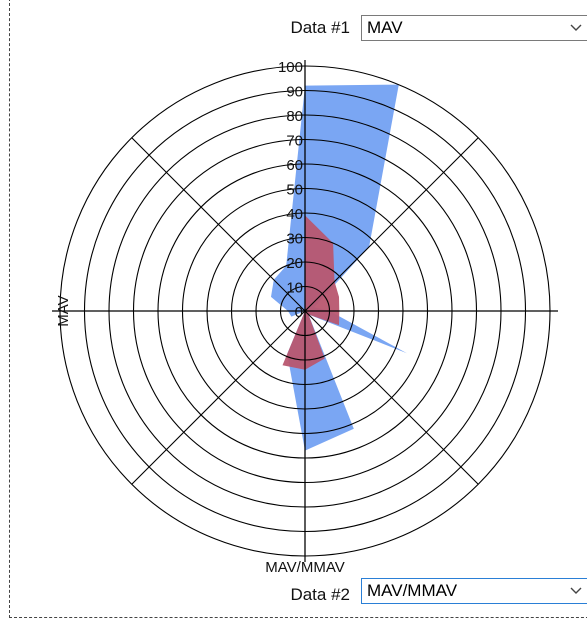 This screenshot has width=587, height=618. What do you see at coordinates (294, 263) in the screenshot?
I see `tick-label: 20` at bounding box center [294, 263].